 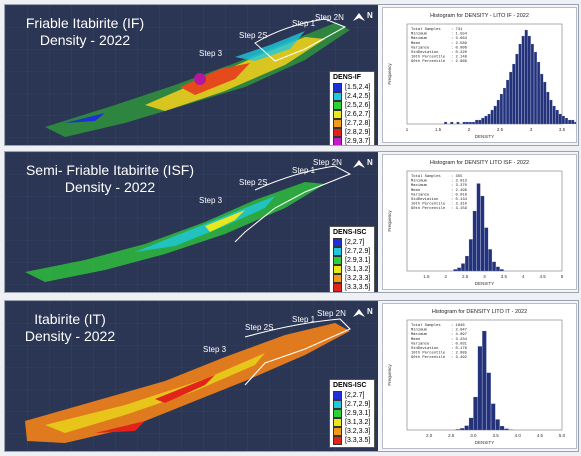 What do you see at coordinates (459, 48) in the screenshot?
I see `stats-value: : 0.096` at bounding box center [459, 48].